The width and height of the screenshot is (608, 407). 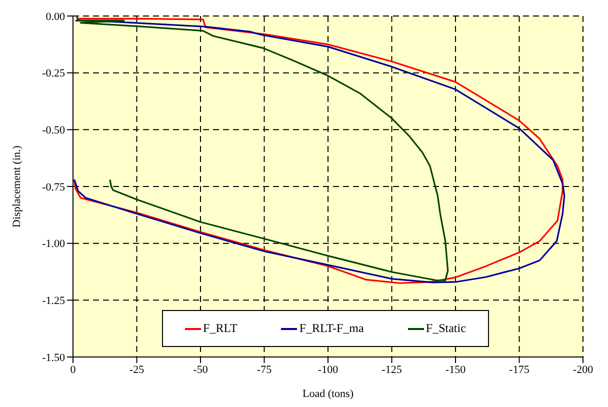 What do you see at coordinates (519, 370) in the screenshot?
I see `x-tick-label: -175` at bounding box center [519, 370].